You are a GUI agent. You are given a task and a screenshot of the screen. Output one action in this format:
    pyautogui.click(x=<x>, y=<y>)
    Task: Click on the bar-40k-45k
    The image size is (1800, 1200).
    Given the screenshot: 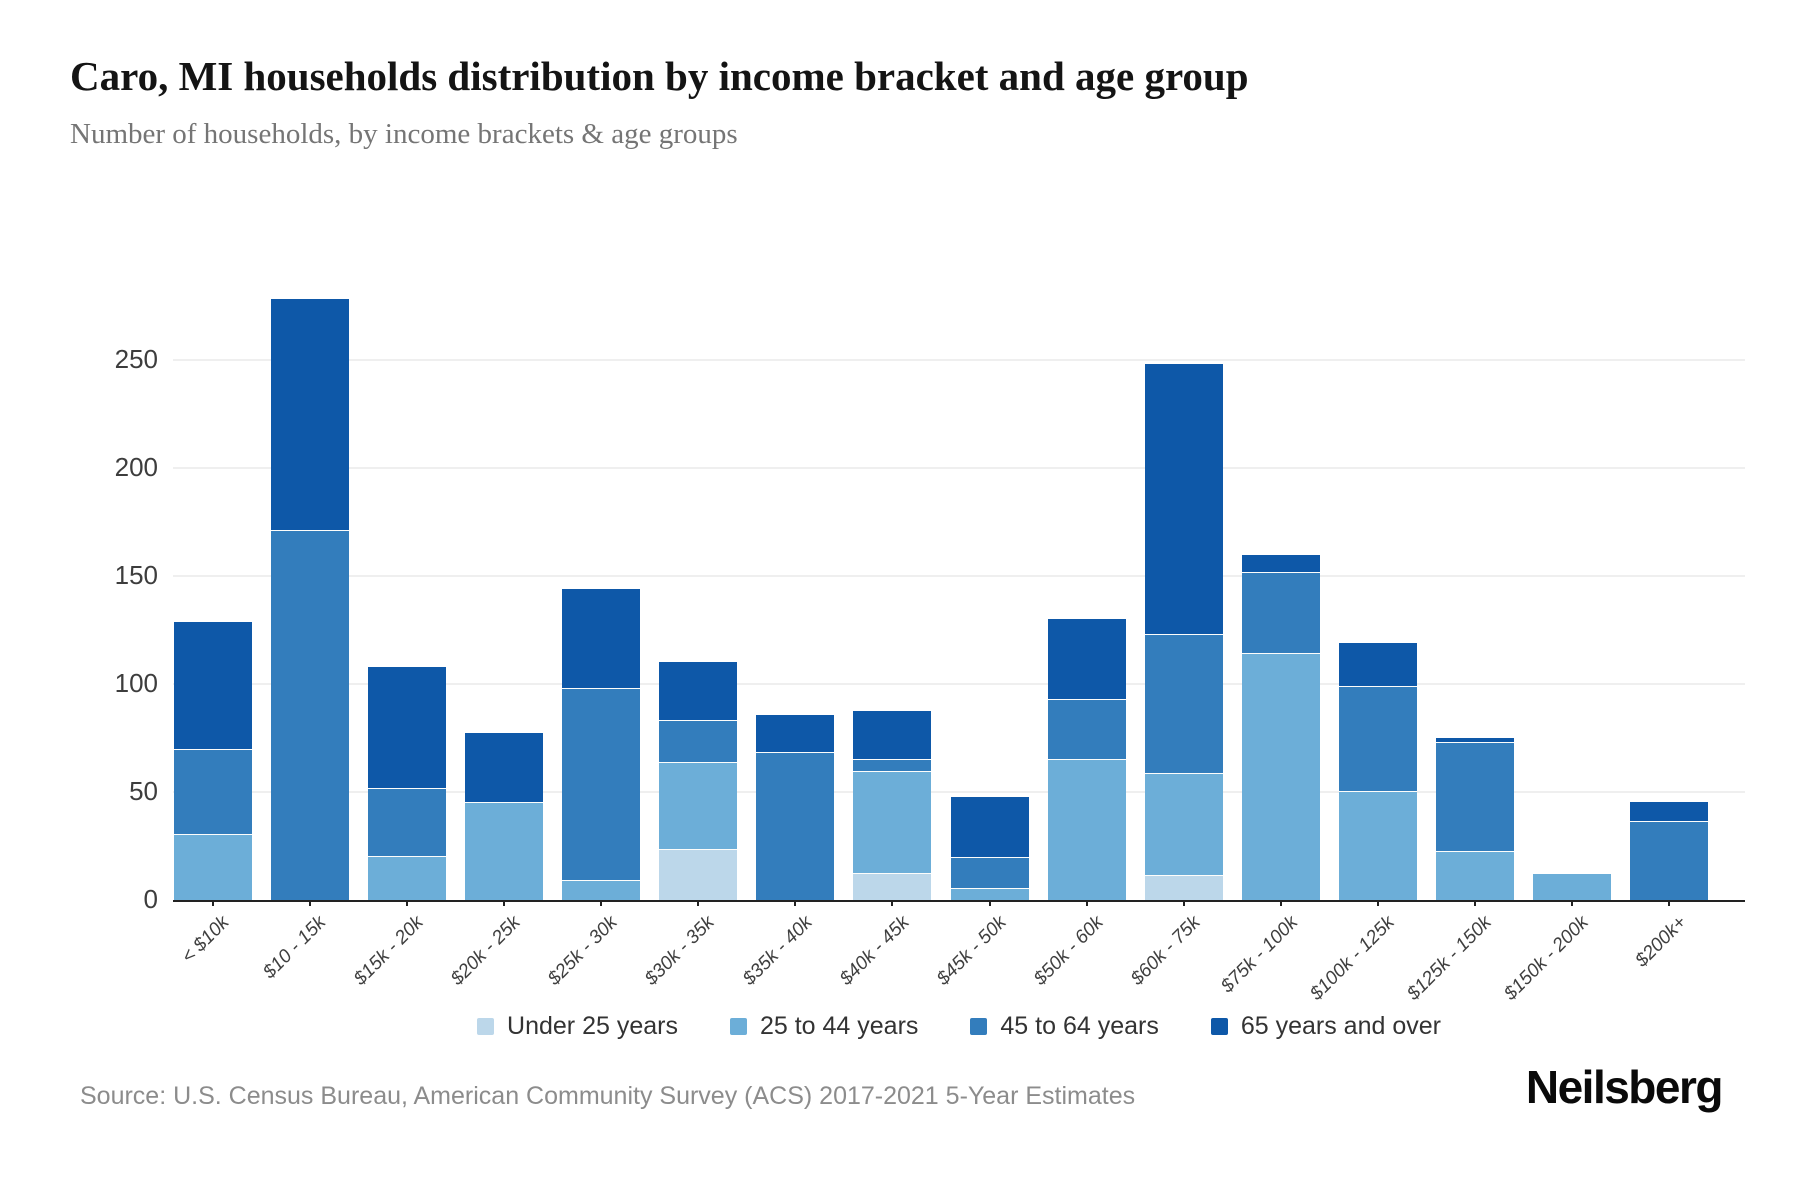 What is the action you would take?
    pyautogui.click(x=892, y=805)
    